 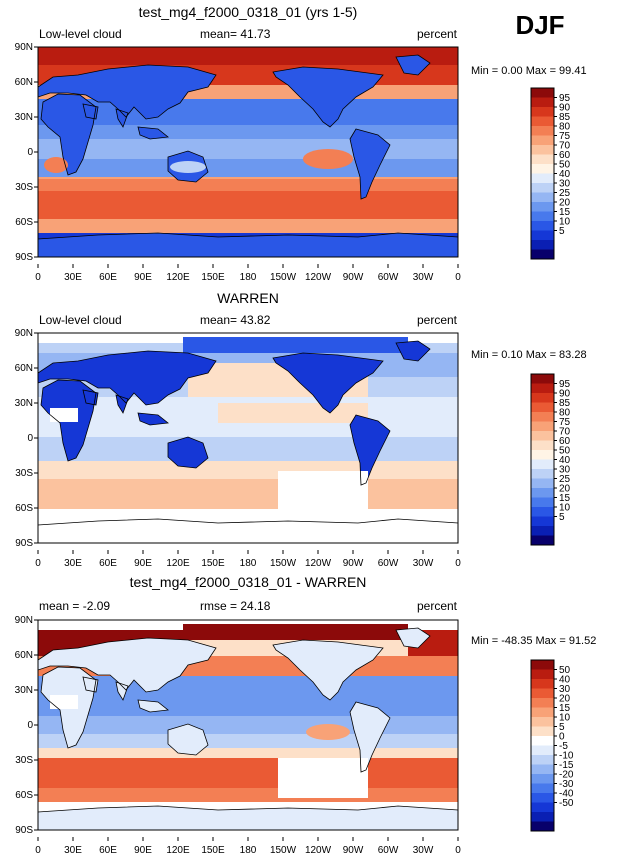 What do you see at coordinates (437, 34) in the screenshot?
I see `panel-1-units: percent` at bounding box center [437, 34].